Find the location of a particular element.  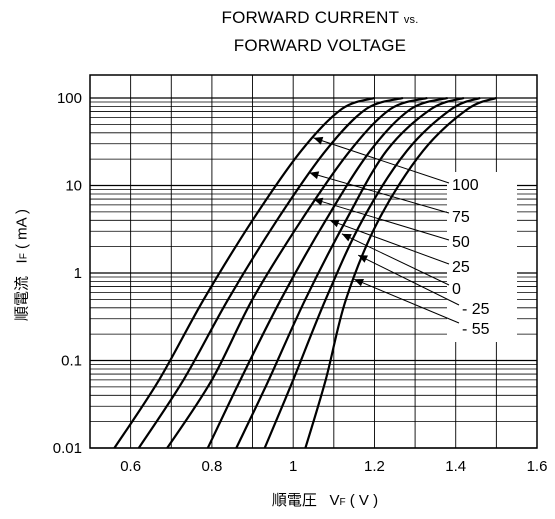

y-tick-label: 1 is located at coordinates (78, 273).